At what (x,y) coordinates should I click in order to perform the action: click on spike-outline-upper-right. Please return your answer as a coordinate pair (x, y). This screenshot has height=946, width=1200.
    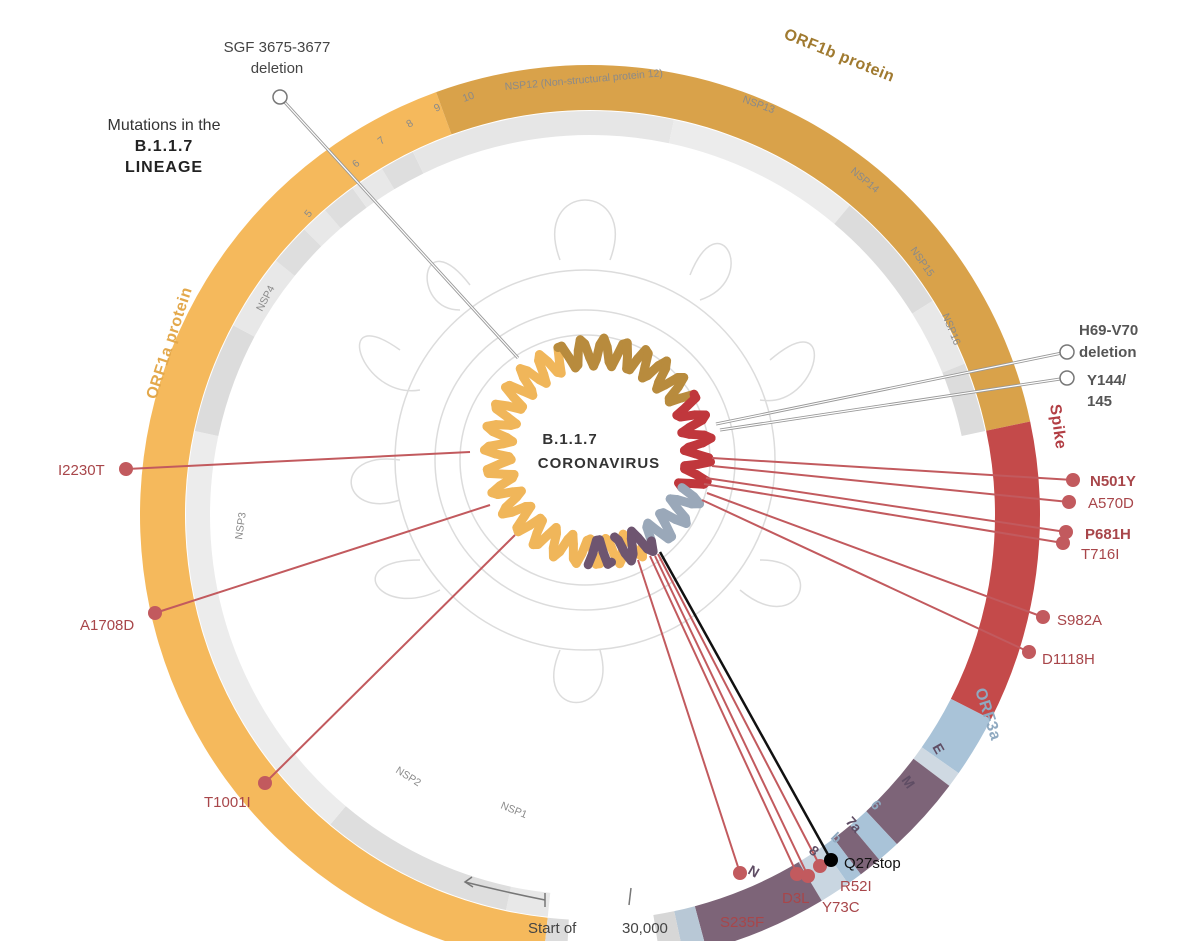
    Looking at the image, I should click on (710, 272).